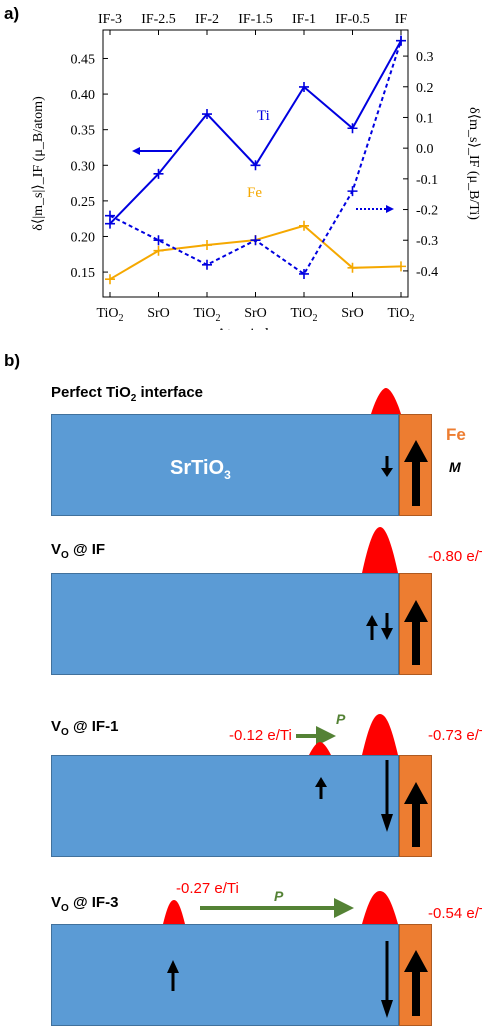 This screenshot has height=1028, width=482. I want to click on charge-label-left: -0.27 e/Ti, so click(207, 888).